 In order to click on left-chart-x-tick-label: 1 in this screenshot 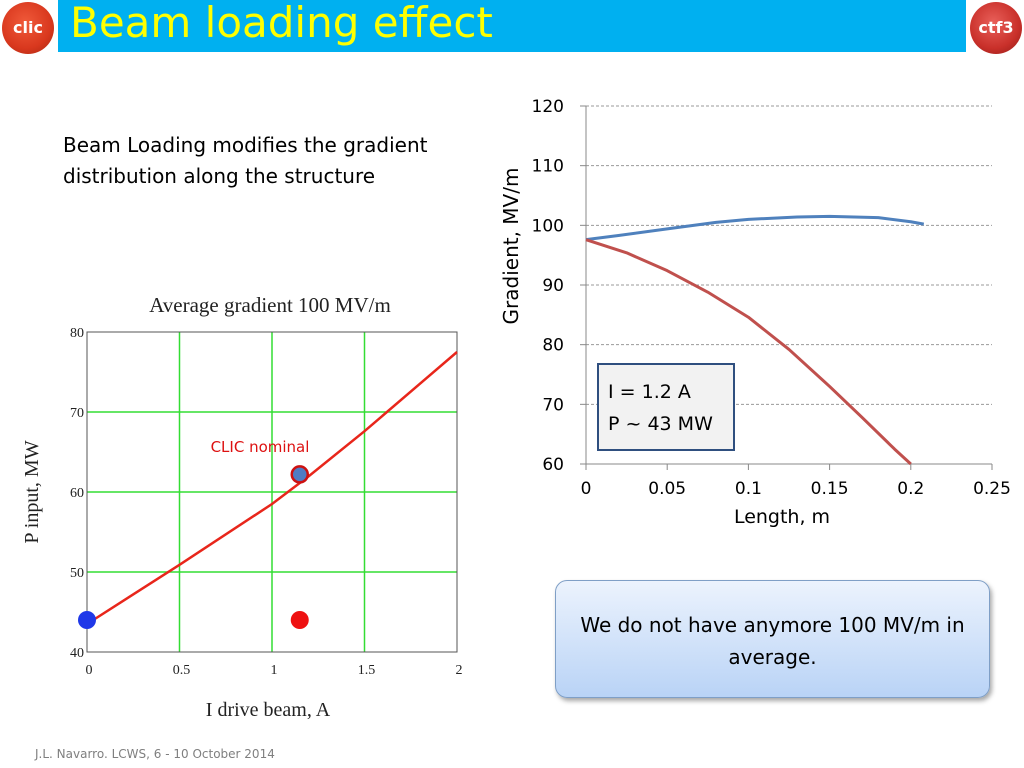, I will do `click(274, 670)`.